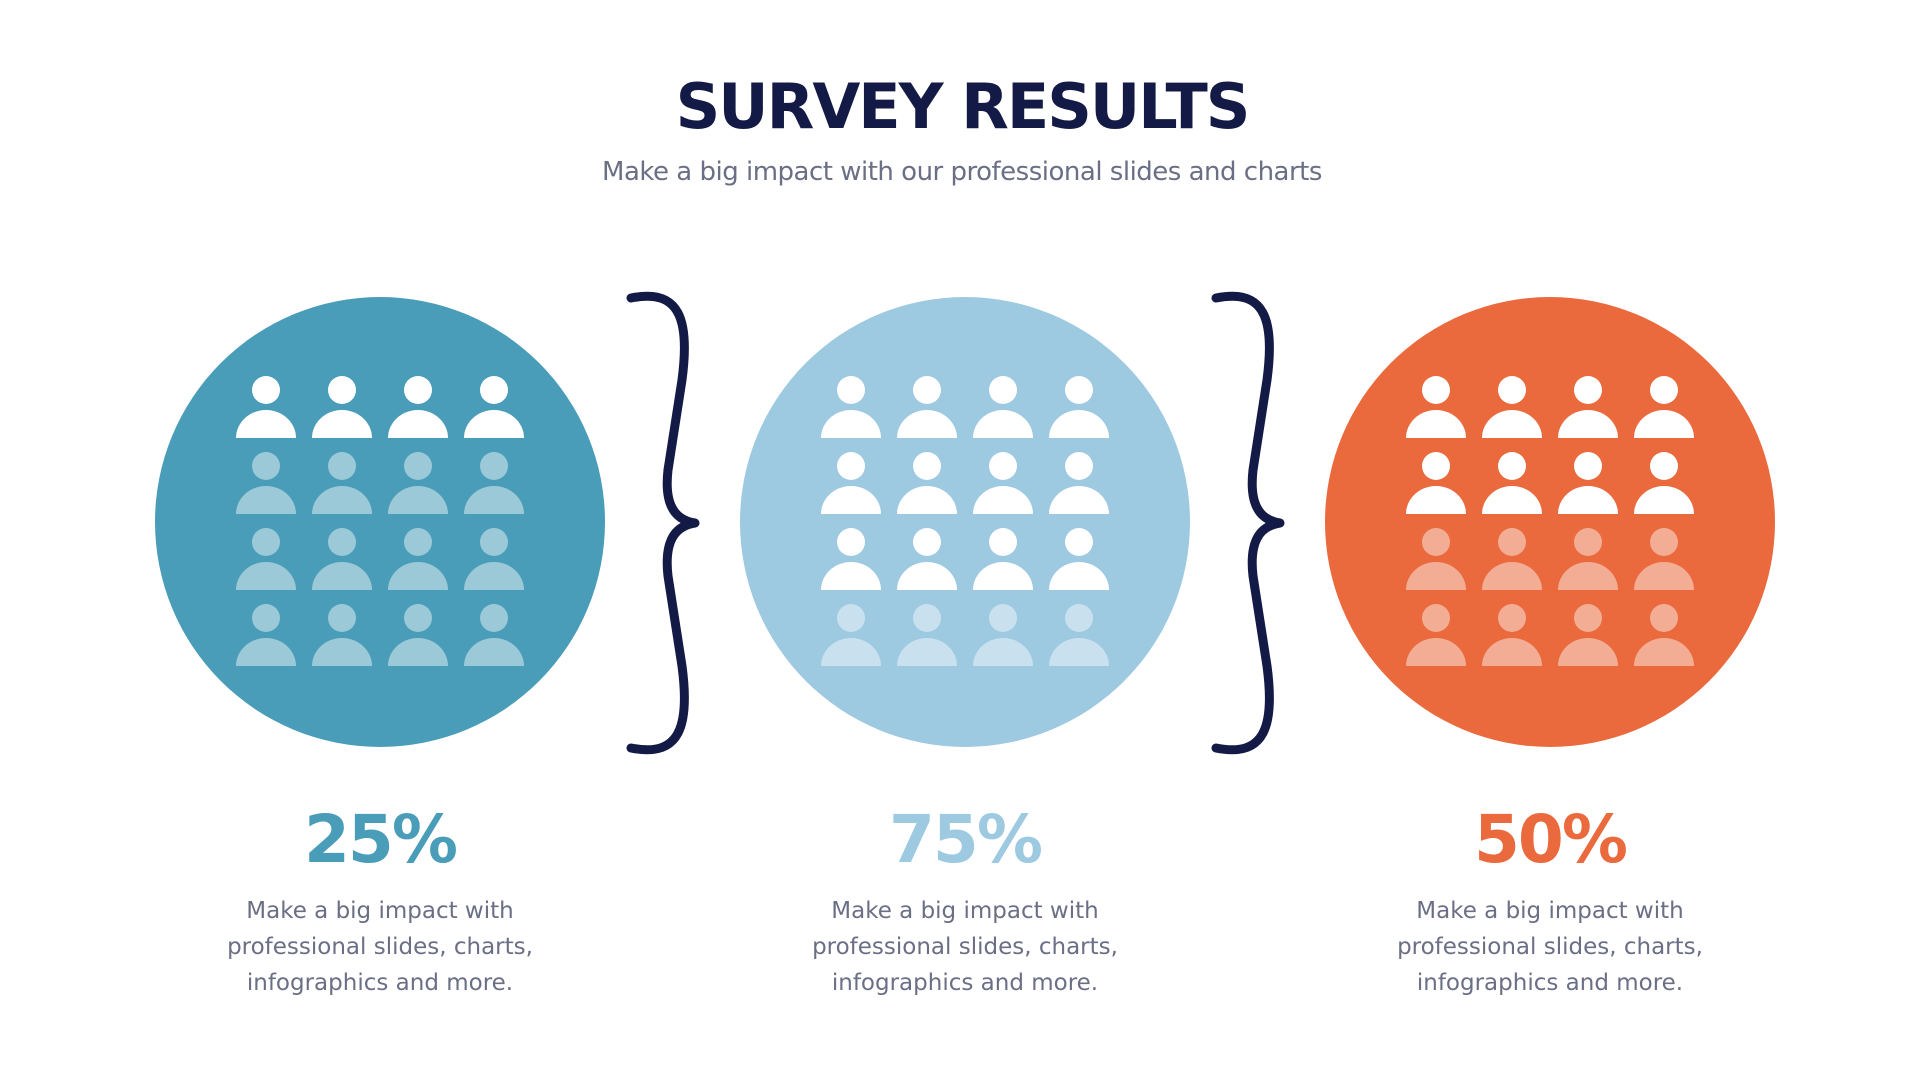 This screenshot has width=1920, height=1080. I want to click on percent-label: 25%, so click(380, 839).